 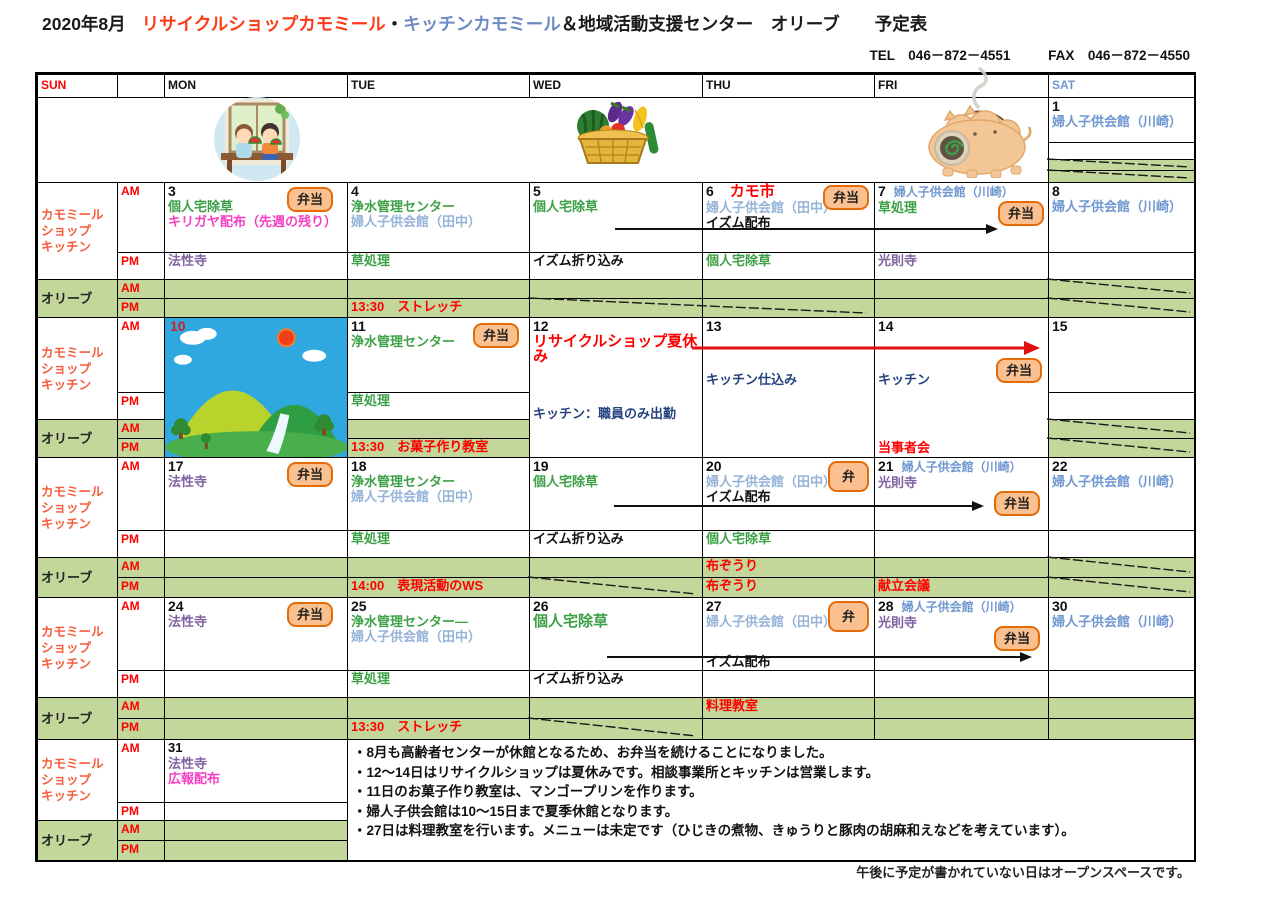 What do you see at coordinates (980, 122) in the screenshot?
I see `mosquito-coil-pig-image` at bounding box center [980, 122].